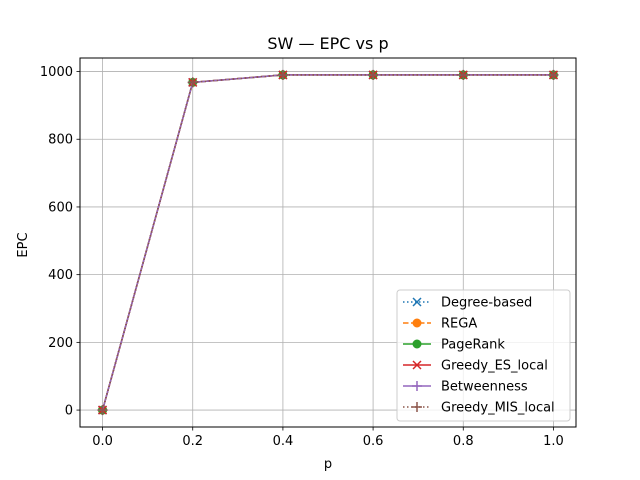  I want to click on x-tick-label: 0.0, so click(102, 441).